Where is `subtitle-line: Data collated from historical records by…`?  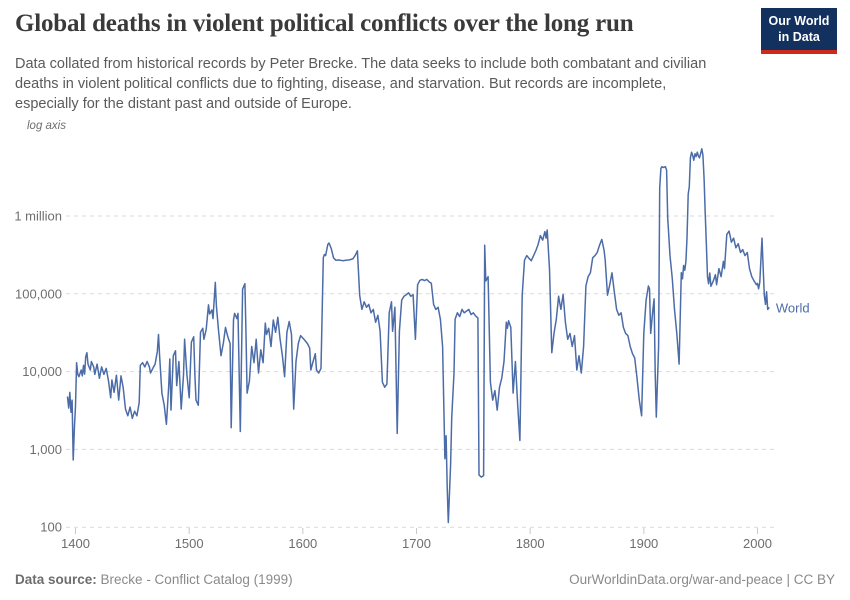 subtitle-line: Data collated from historical records by… is located at coordinates (361, 64).